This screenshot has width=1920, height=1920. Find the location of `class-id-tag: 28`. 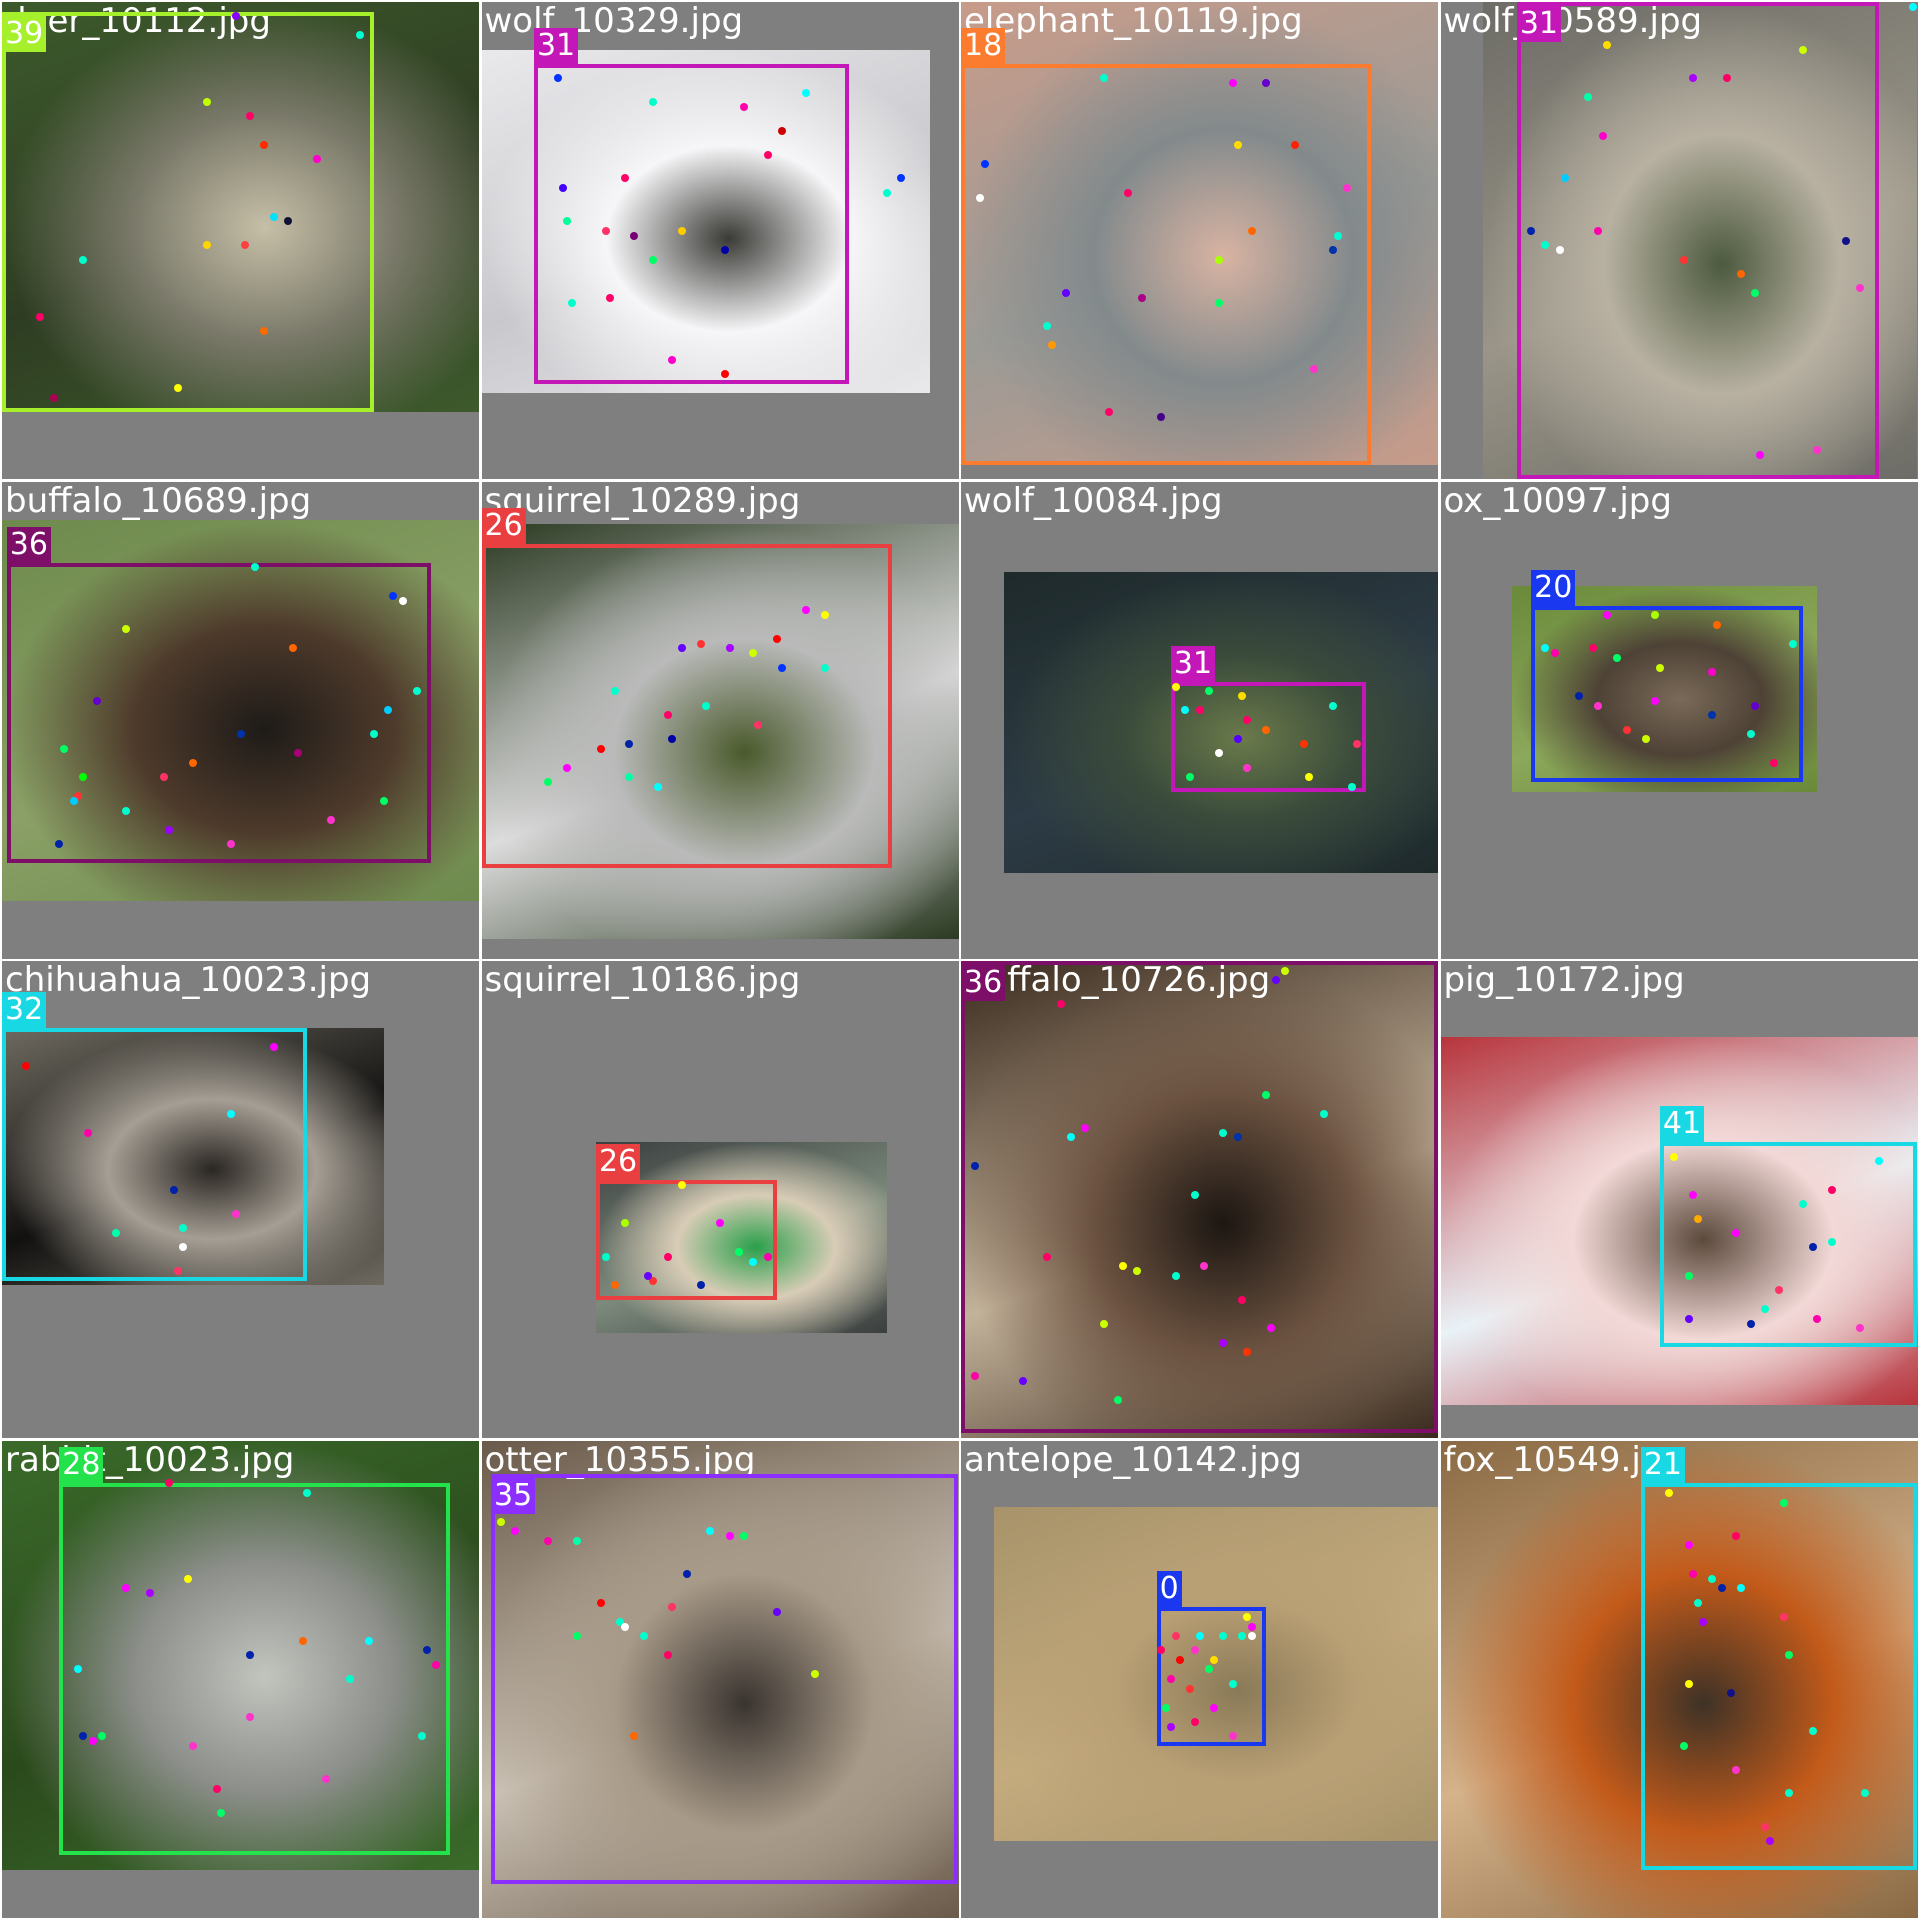

class-id-tag: 28 is located at coordinates (81, 1465).